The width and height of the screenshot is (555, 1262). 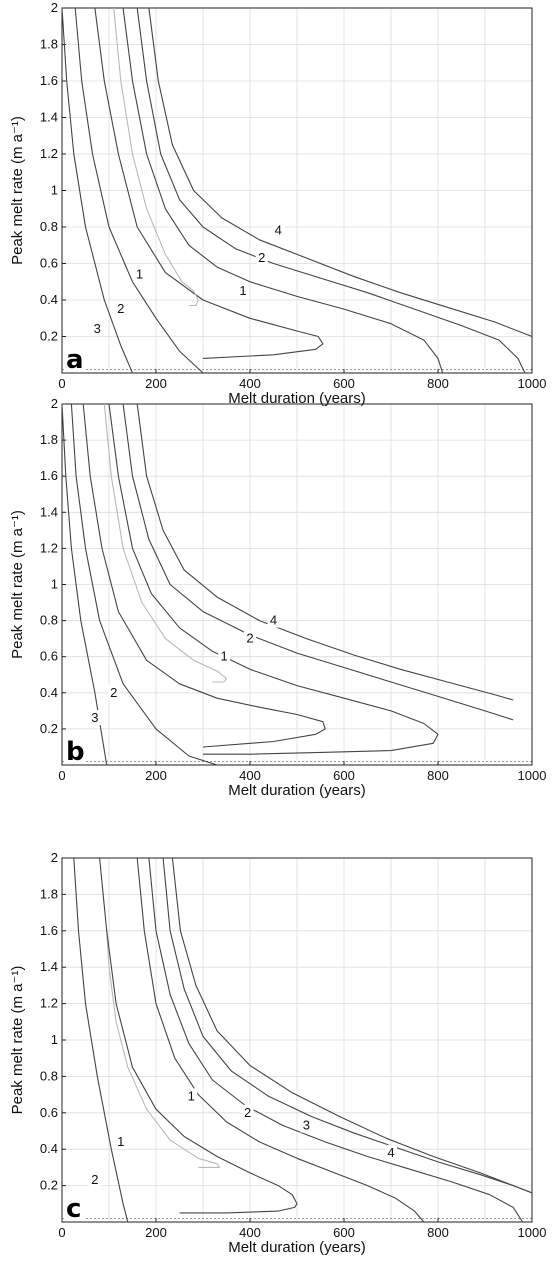 I want to click on y-tick-label: 1.8, so click(x=49, y=893).